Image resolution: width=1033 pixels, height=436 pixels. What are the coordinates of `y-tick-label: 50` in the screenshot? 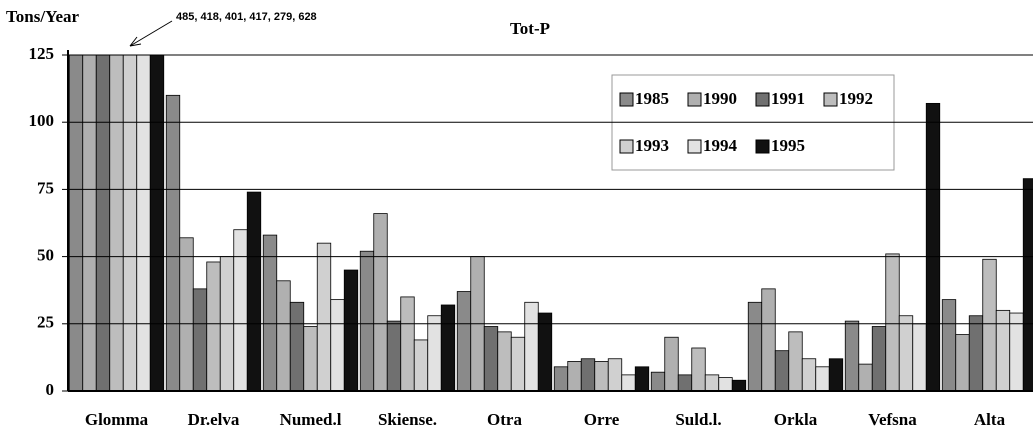 It's located at (45, 255).